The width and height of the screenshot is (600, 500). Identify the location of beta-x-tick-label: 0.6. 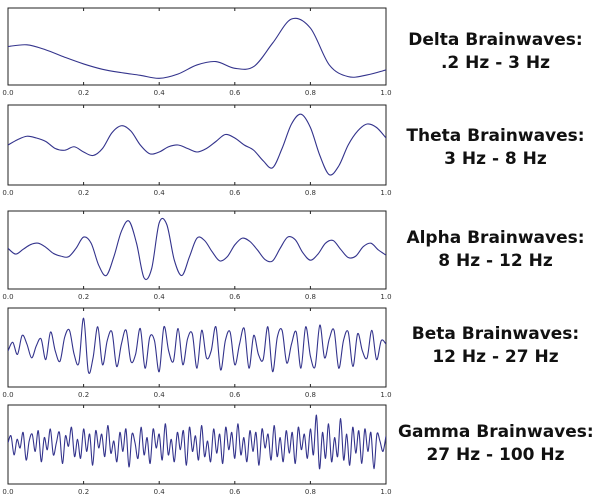
(235, 395).